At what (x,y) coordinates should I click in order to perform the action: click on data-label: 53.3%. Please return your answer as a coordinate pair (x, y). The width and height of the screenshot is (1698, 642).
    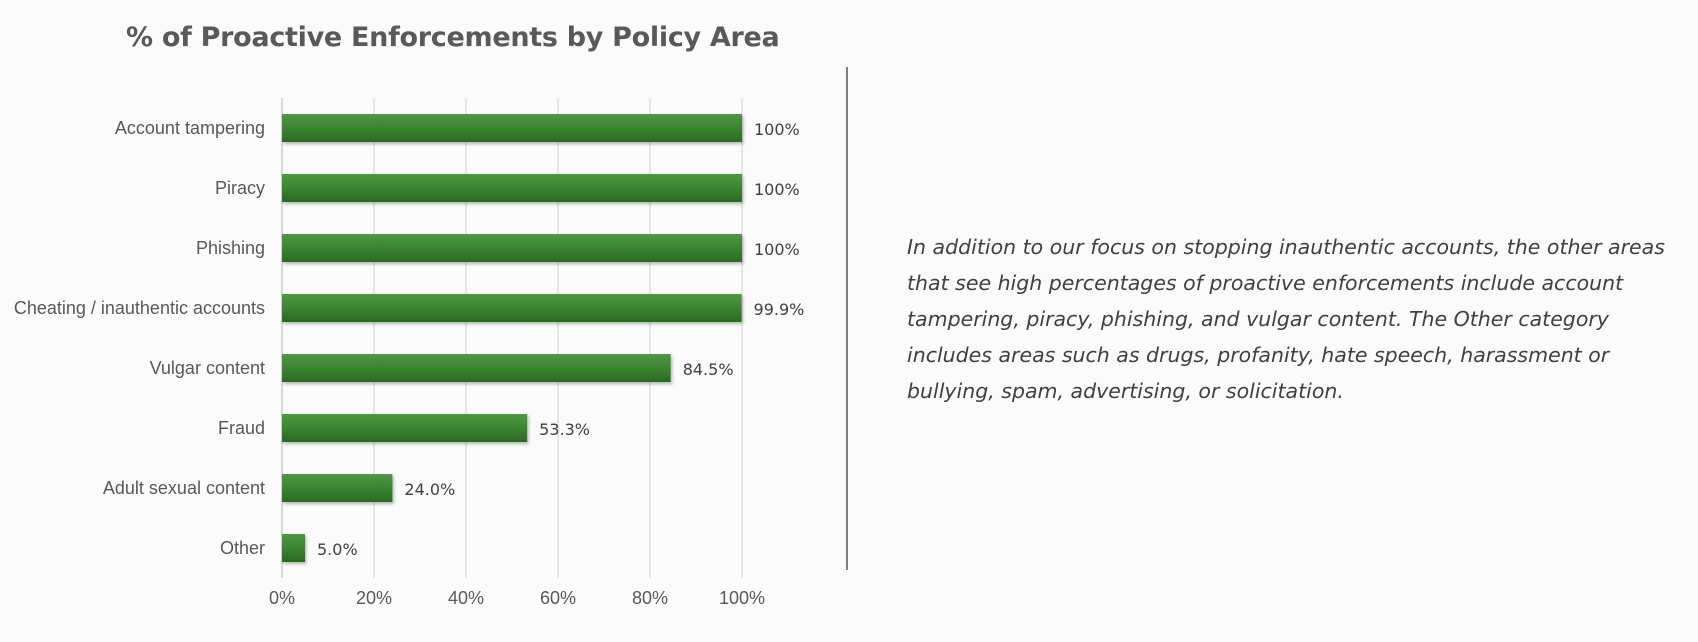
    Looking at the image, I should click on (564, 429).